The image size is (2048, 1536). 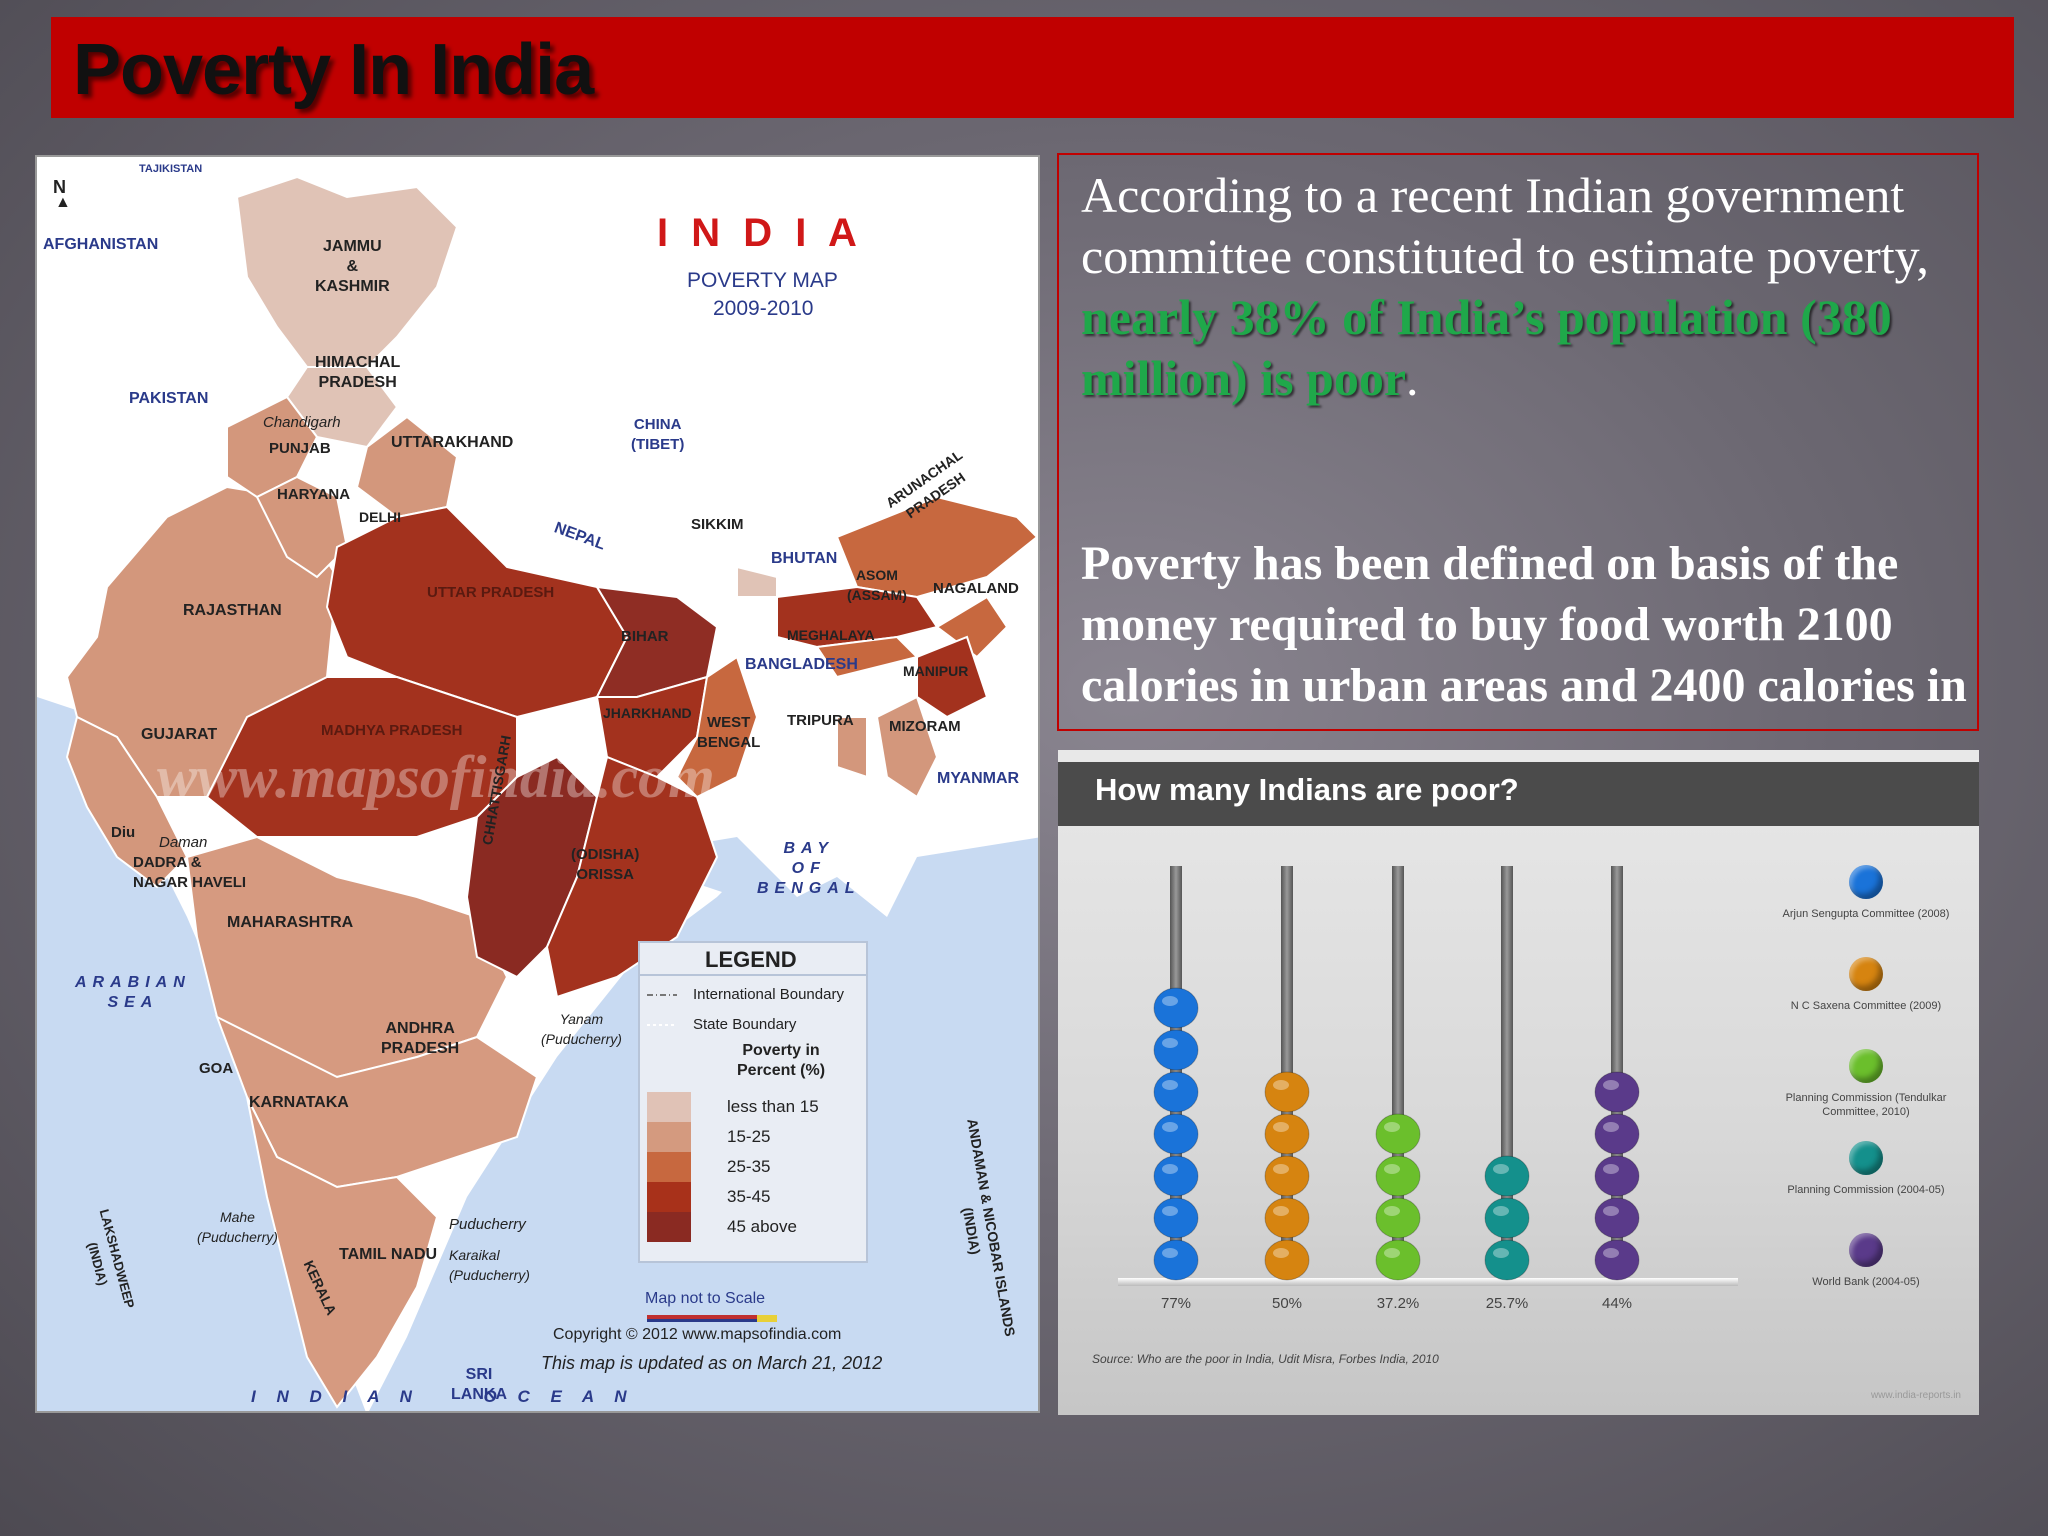 I want to click on legend-state-boundary: State Boundary, so click(x=745, y=1024).